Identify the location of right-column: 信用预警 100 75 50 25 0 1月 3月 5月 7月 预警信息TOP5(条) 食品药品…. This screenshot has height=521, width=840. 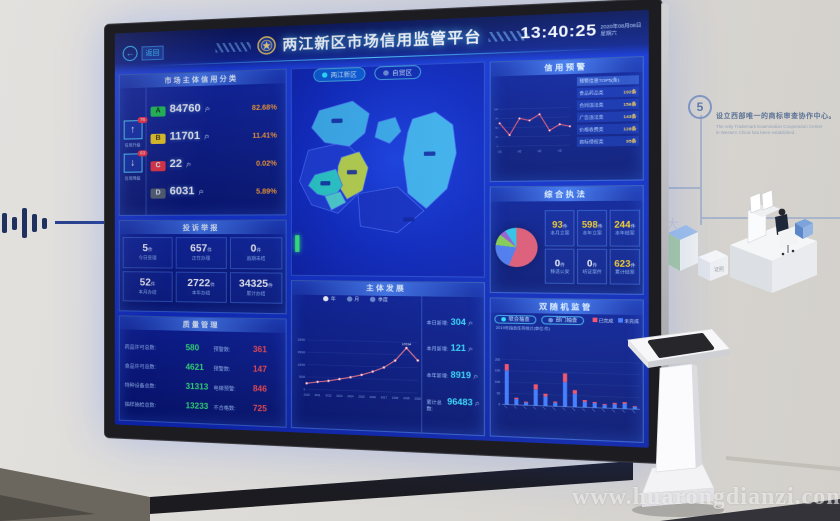
(567, 249).